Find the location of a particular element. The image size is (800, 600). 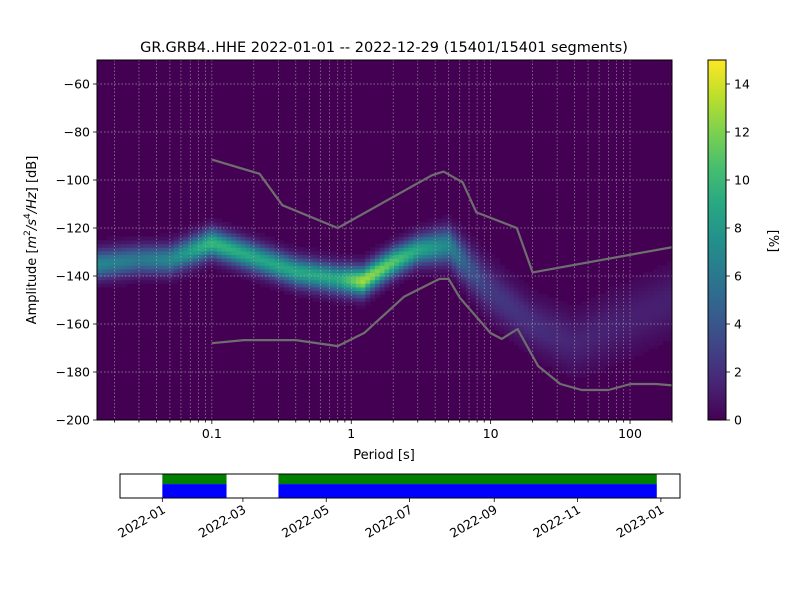

y-tick-label: −100 is located at coordinates (73, 180).